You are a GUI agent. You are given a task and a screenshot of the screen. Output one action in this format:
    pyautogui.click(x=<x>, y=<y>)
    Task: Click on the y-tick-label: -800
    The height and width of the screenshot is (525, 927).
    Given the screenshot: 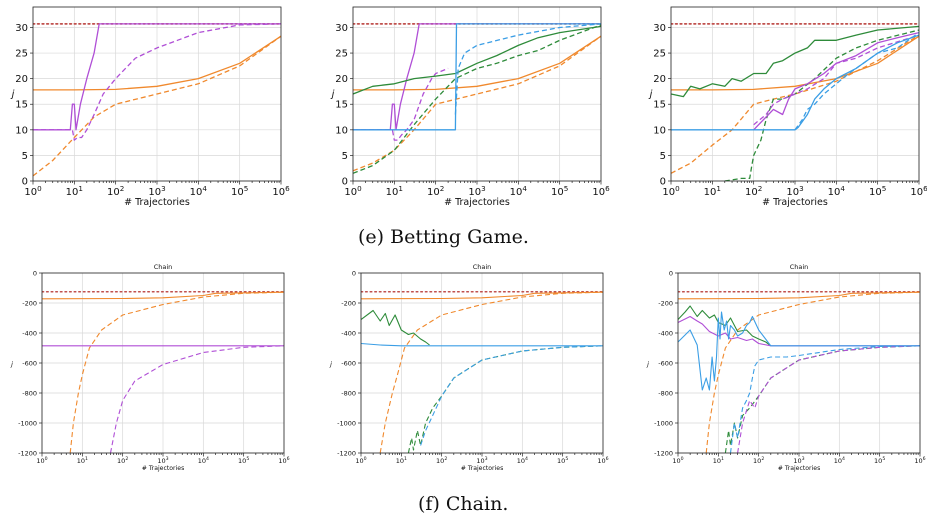 What is the action you would take?
    pyautogui.click(x=665, y=393)
    